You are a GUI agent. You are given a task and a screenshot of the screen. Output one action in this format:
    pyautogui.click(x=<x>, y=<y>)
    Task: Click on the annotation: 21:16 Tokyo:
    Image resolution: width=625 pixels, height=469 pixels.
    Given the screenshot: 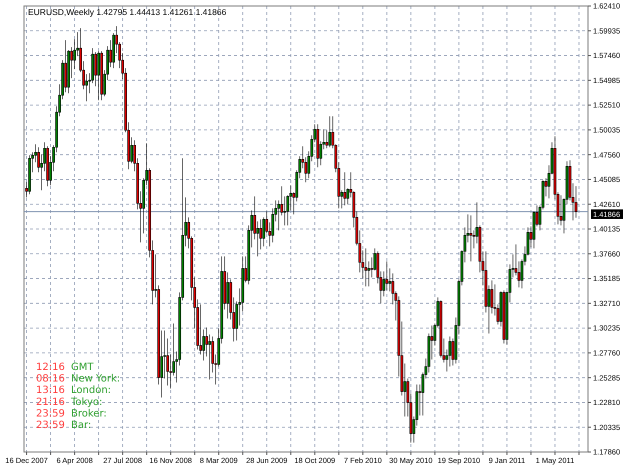 What is the action you would take?
    pyautogui.click(x=69, y=402)
    